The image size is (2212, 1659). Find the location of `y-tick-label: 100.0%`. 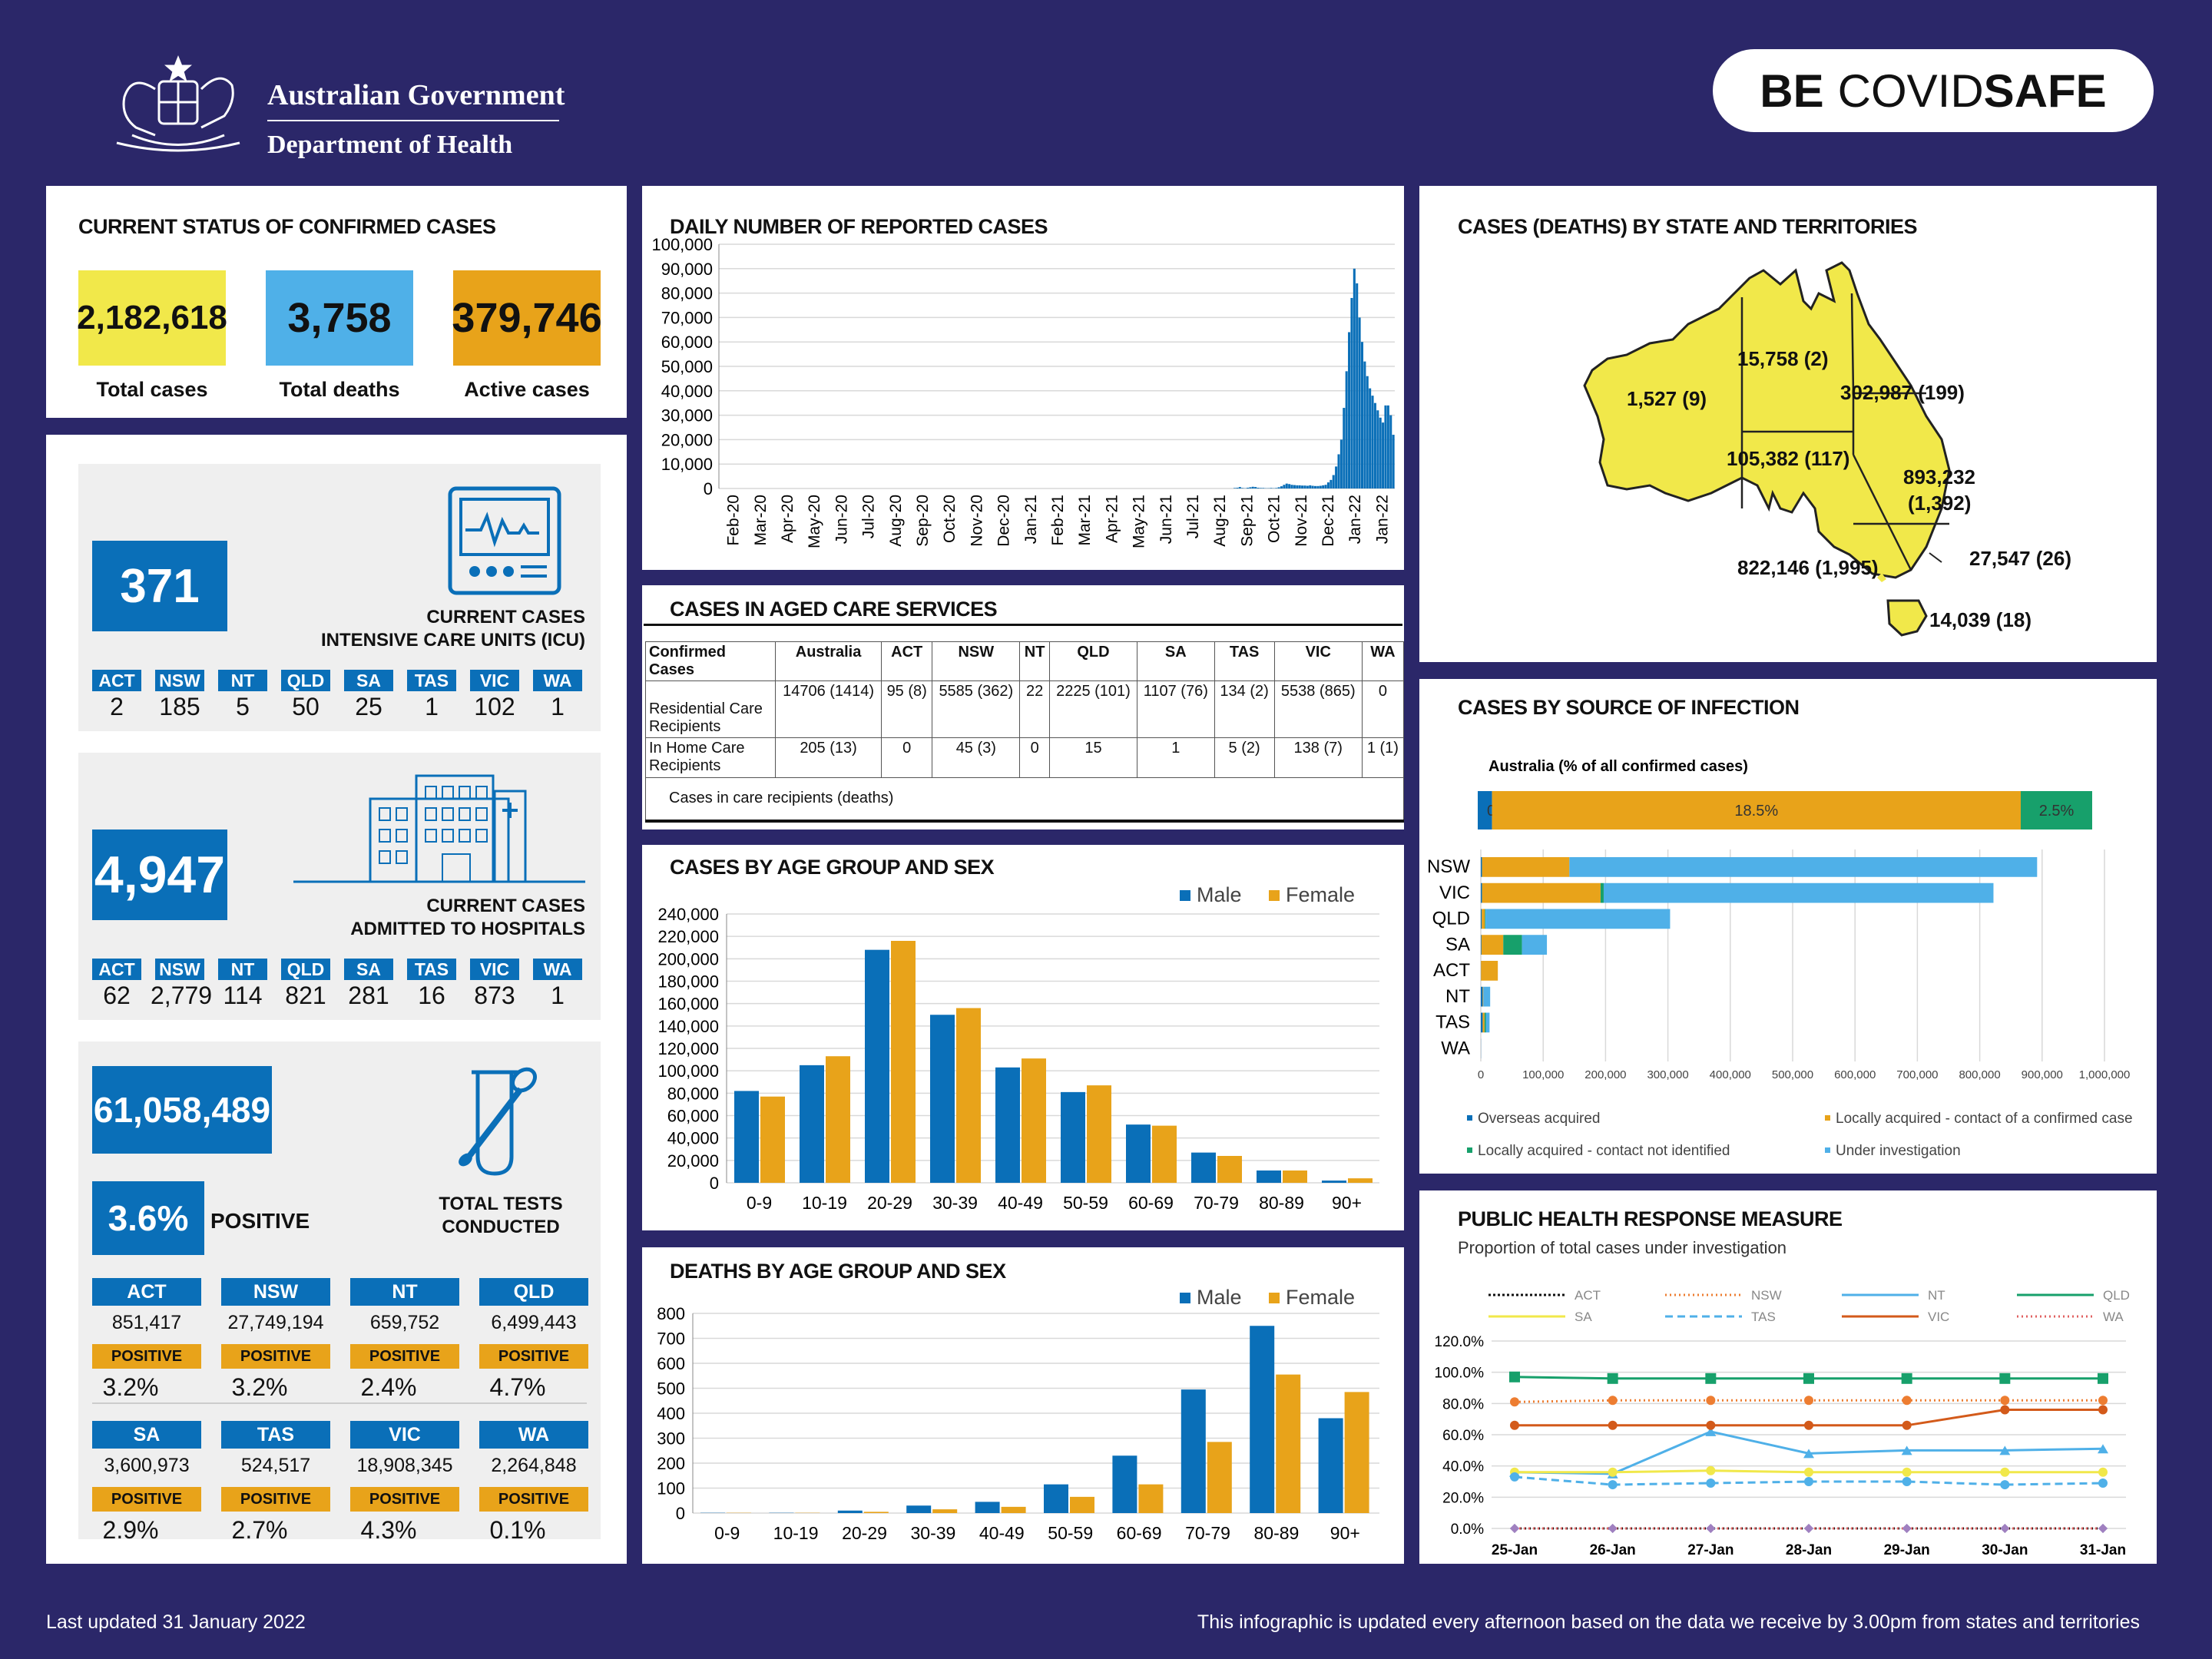

y-tick-label: 100.0% is located at coordinates (1460, 1374).